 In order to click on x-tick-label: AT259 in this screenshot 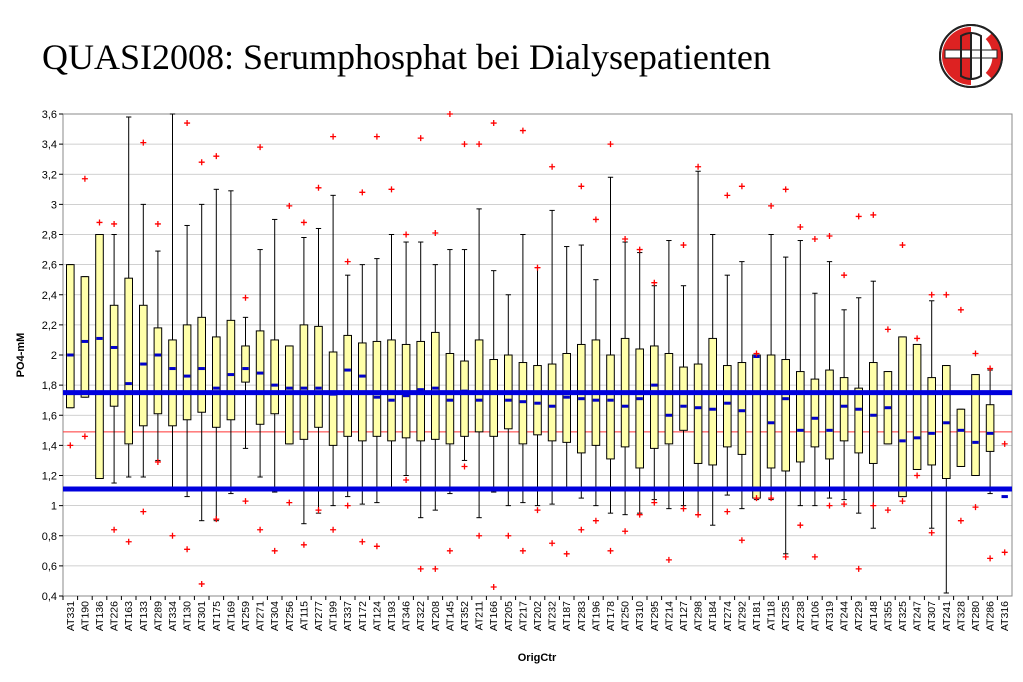, I will do `click(246, 616)`.